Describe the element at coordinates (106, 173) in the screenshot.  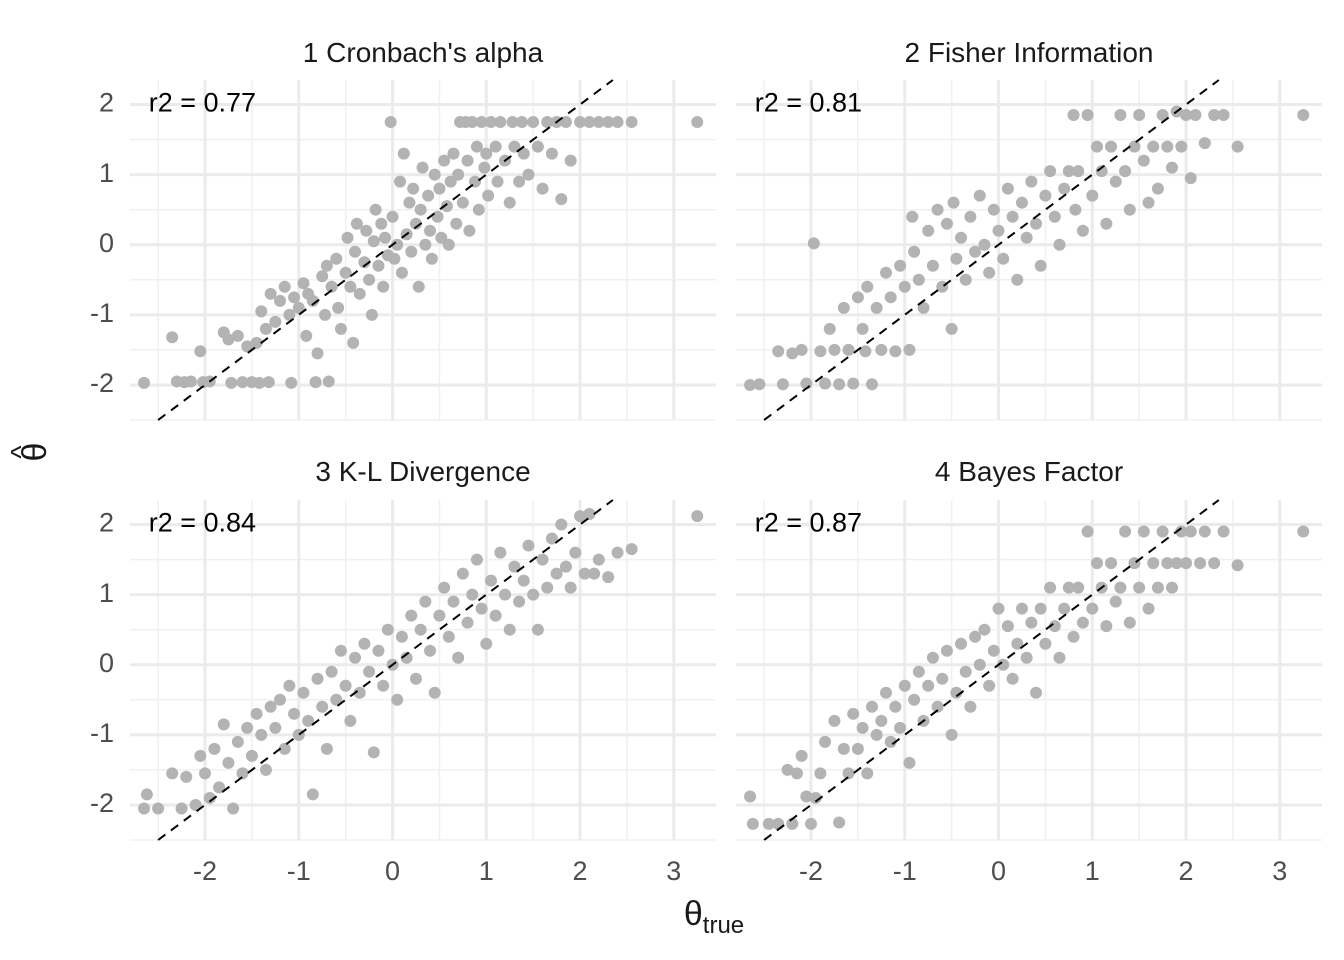
I see `y-tick-label: 1` at that location.